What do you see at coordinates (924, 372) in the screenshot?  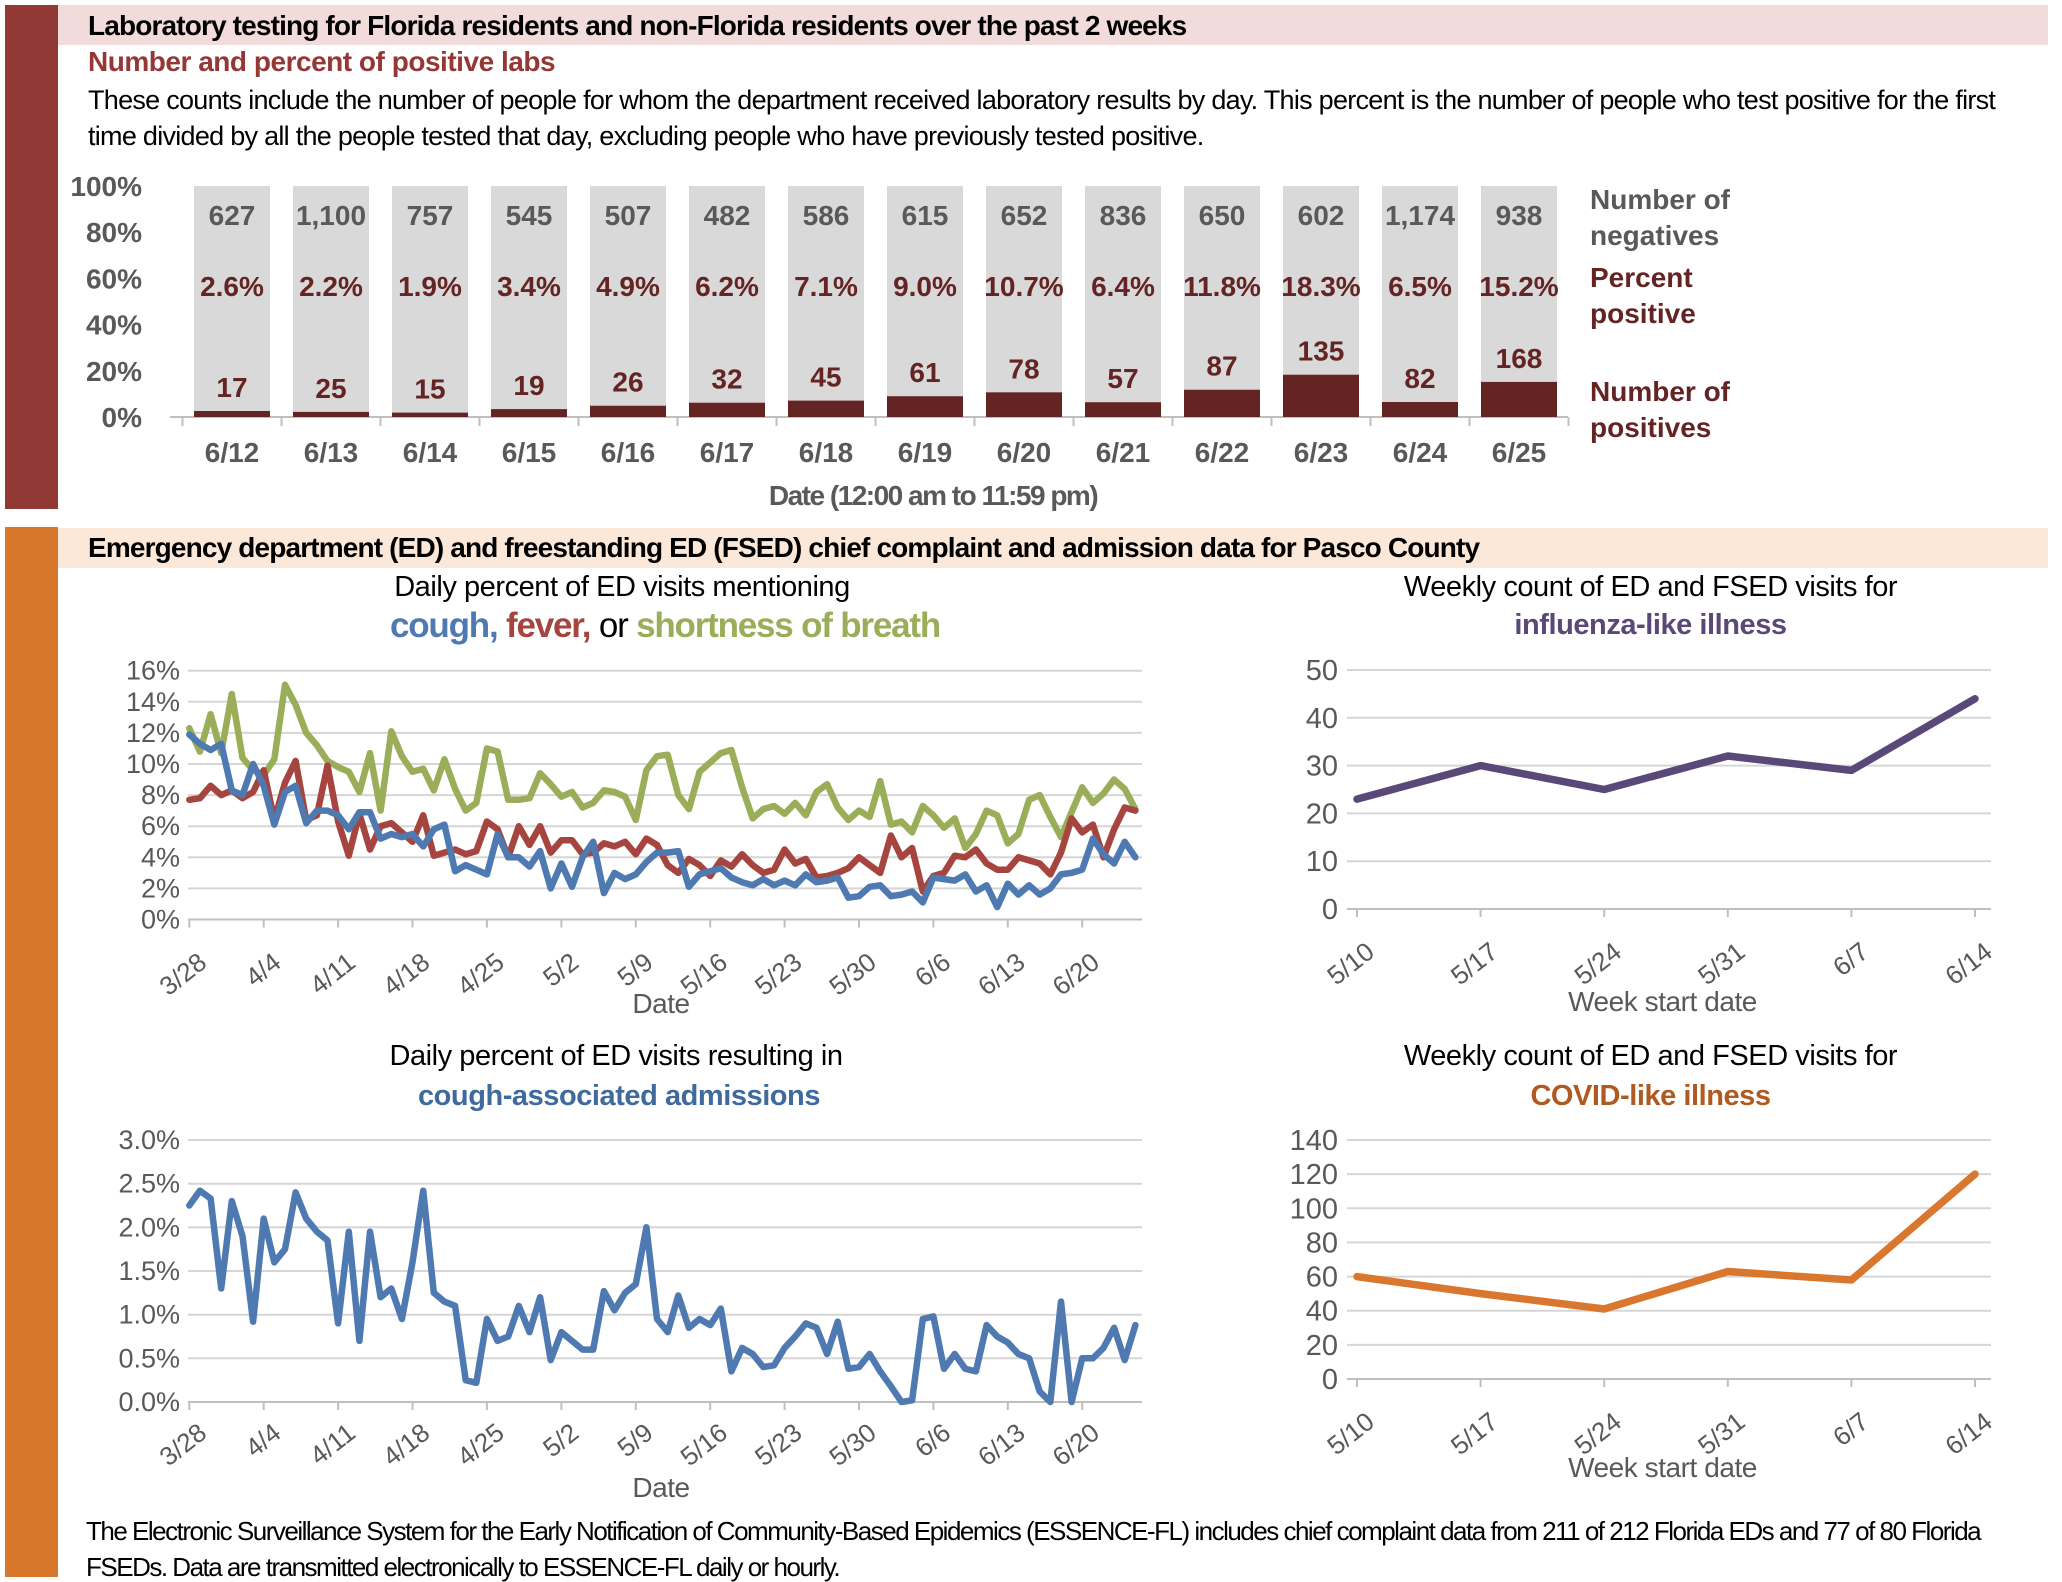 I see `svg-text: 61` at bounding box center [924, 372].